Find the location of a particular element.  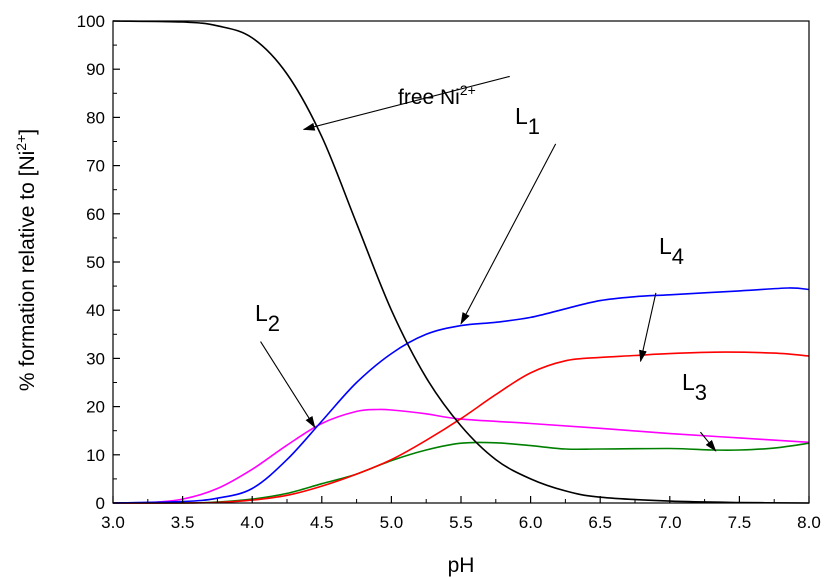

annotation-subscript: 1 is located at coordinates (534, 126).